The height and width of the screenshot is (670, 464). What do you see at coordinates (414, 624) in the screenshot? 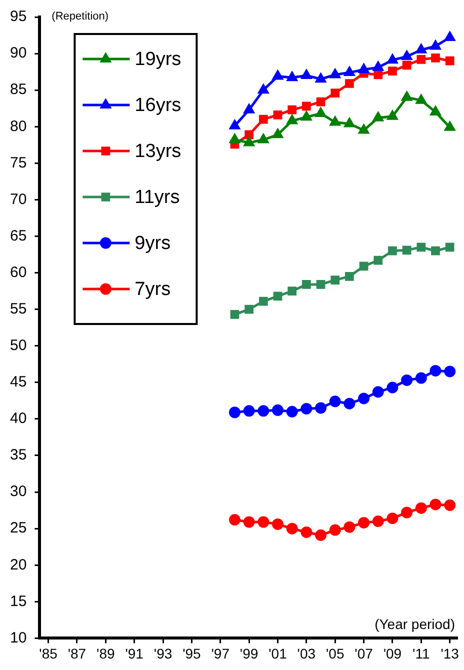
I see `x-axis-title: (Year period)` at bounding box center [414, 624].